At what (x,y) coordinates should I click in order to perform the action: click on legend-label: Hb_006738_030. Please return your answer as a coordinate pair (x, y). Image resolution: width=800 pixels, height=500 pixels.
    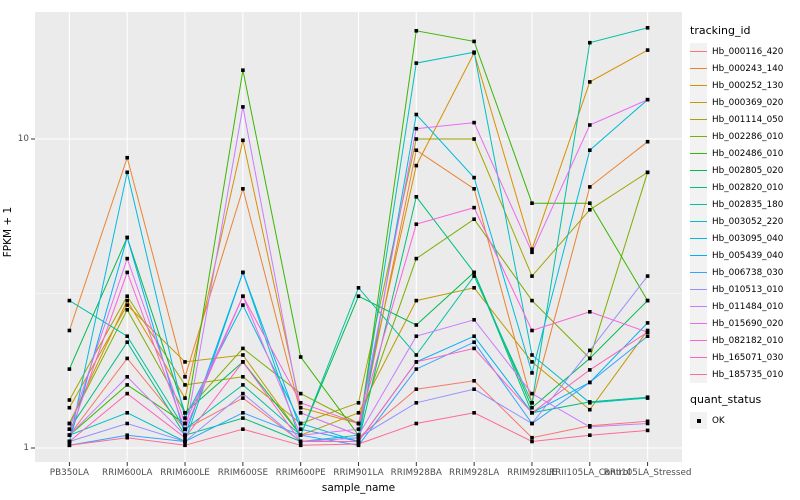
    Looking at the image, I should click on (748, 272).